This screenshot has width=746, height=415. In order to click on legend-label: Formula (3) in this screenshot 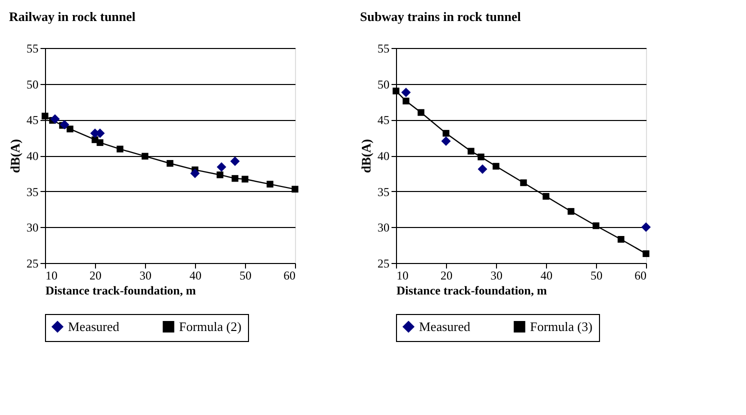, I will do `click(561, 326)`.